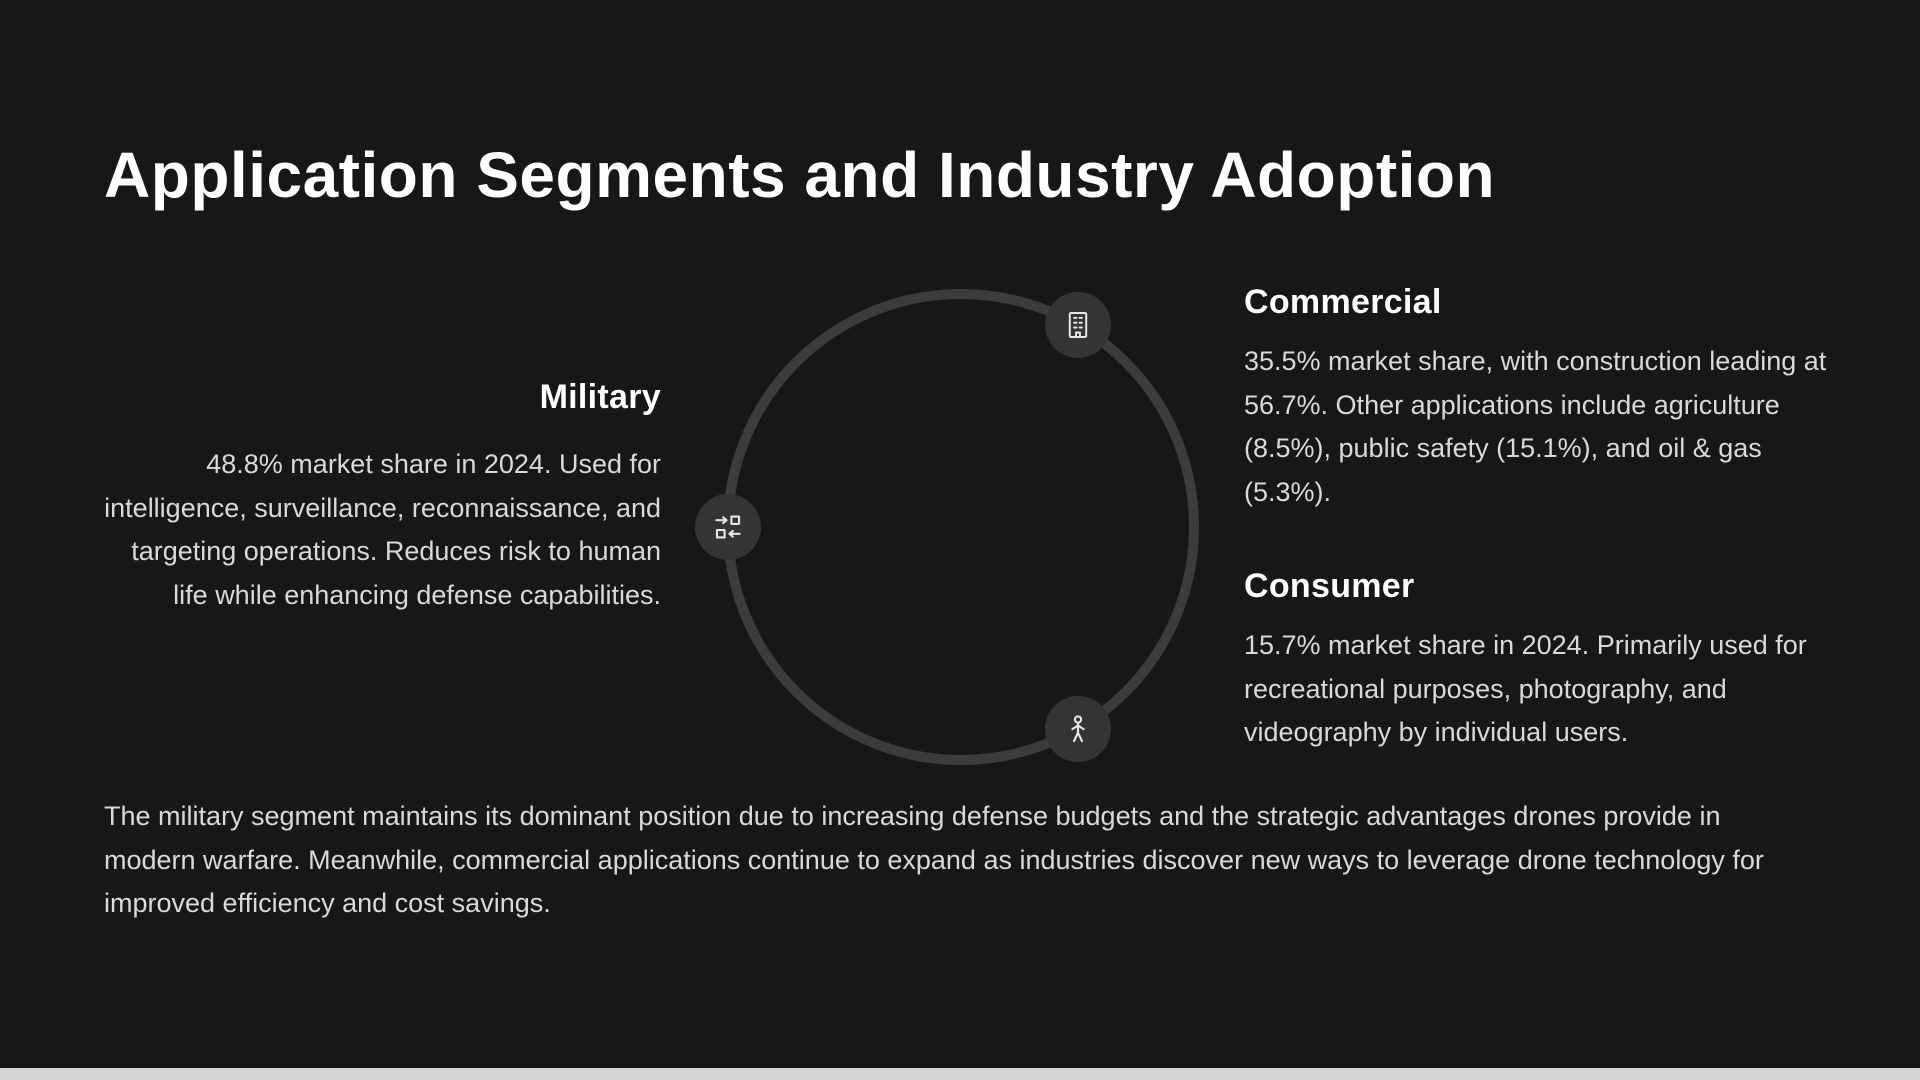 This screenshot has width=1920, height=1080. What do you see at coordinates (600, 397) in the screenshot?
I see `military-heading: Military` at bounding box center [600, 397].